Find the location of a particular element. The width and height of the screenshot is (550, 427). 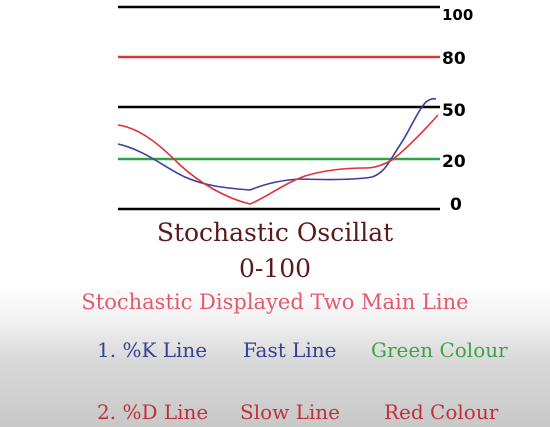

diagram-subtitle: Stochastic Displayed Two Main Line is located at coordinates (275, 302).